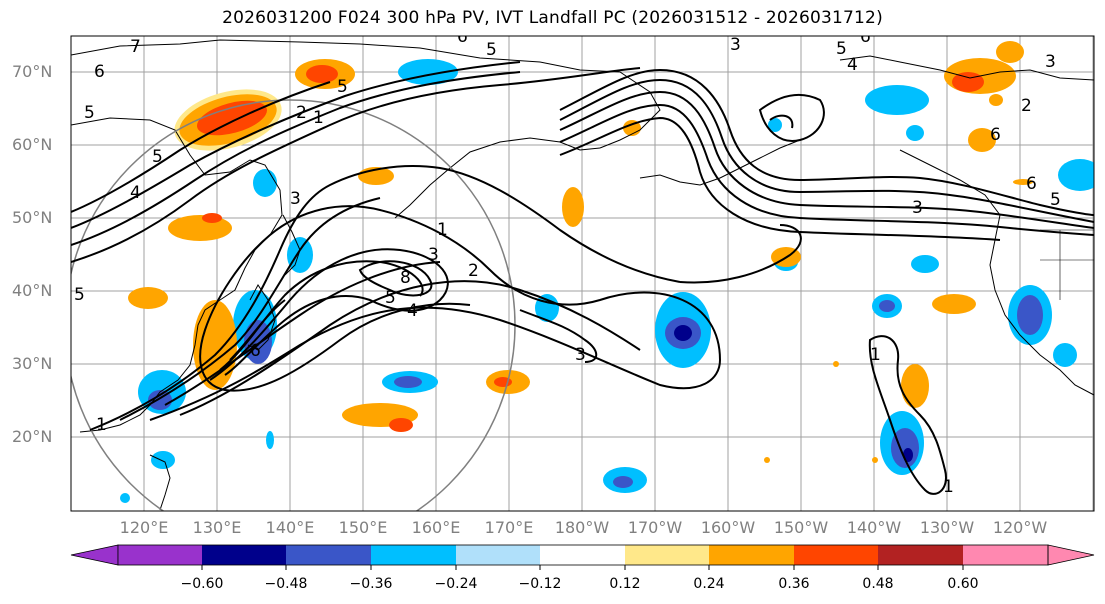 The width and height of the screenshot is (1105, 604). Describe the element at coordinates (202, 584) in the screenshot. I see `colorbar-tick-label: −0.60` at that location.